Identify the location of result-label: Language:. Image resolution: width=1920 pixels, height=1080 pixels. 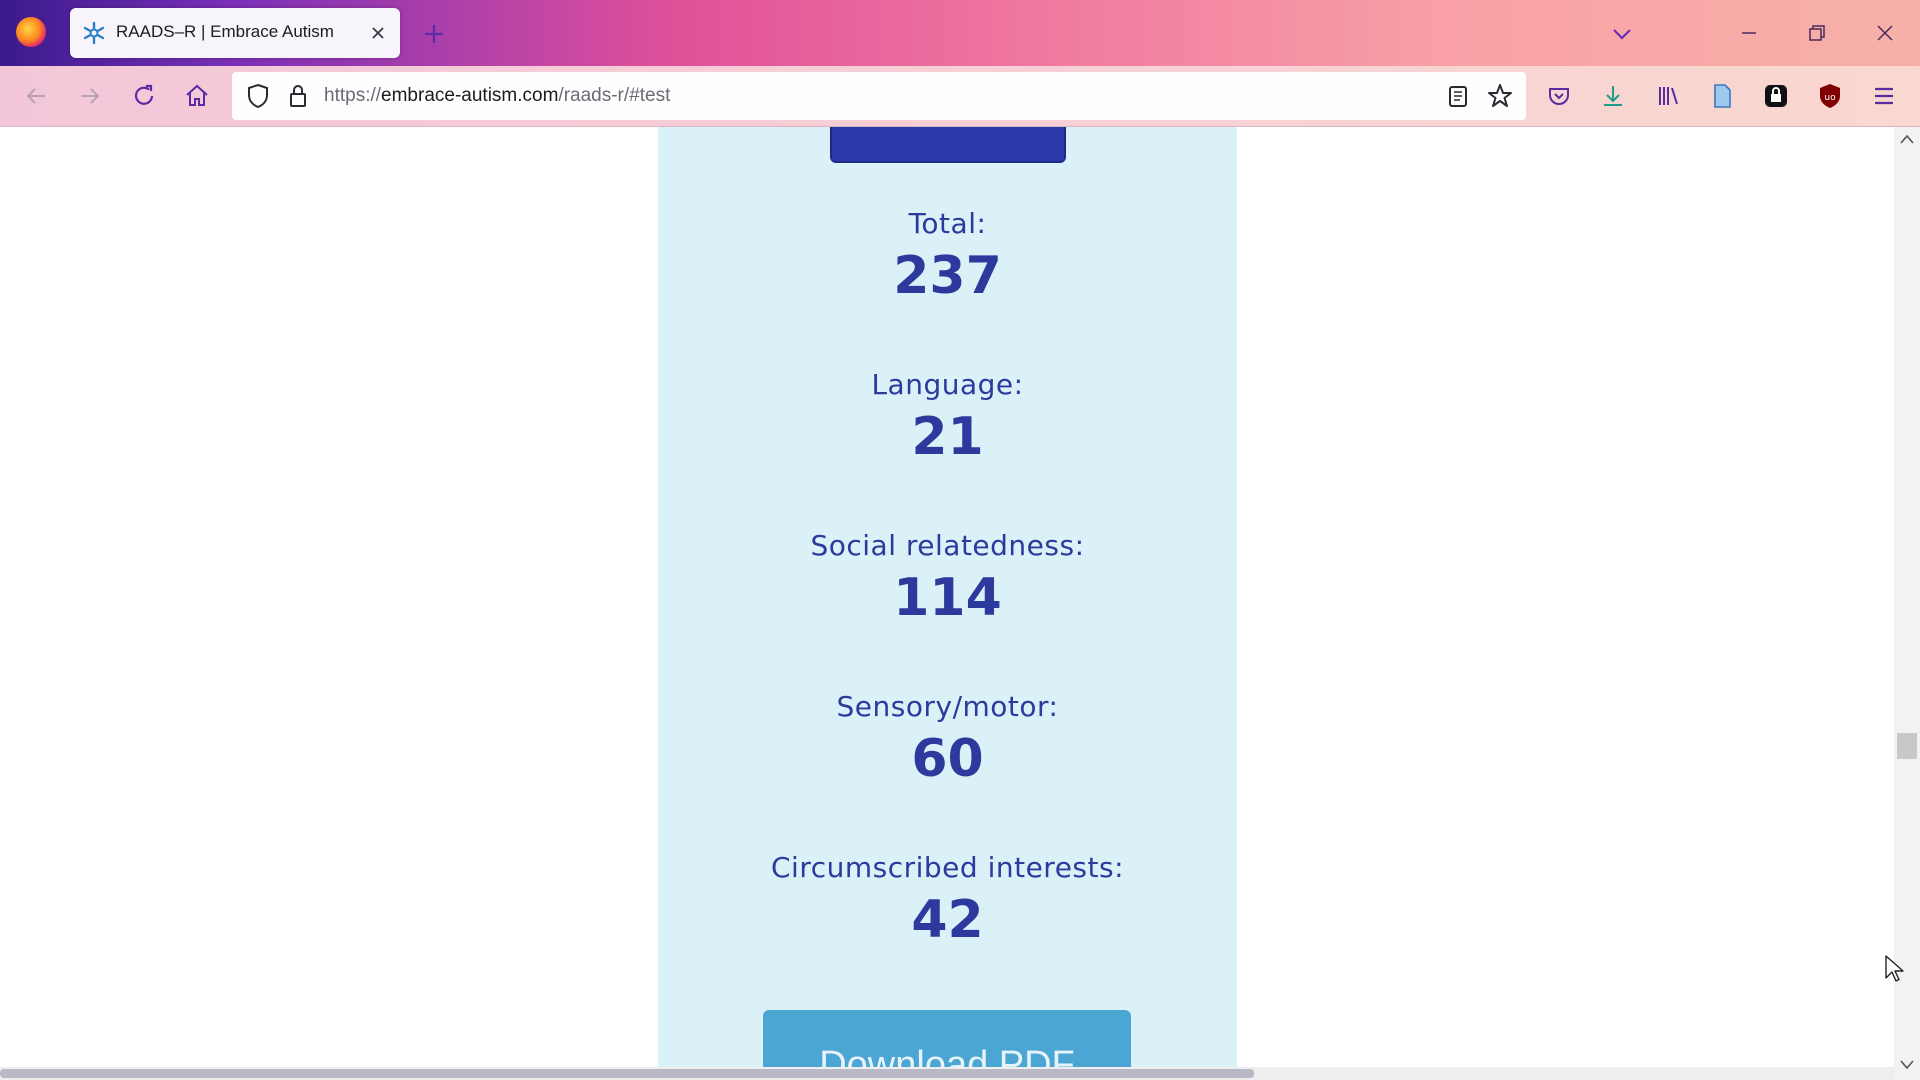
(947, 384).